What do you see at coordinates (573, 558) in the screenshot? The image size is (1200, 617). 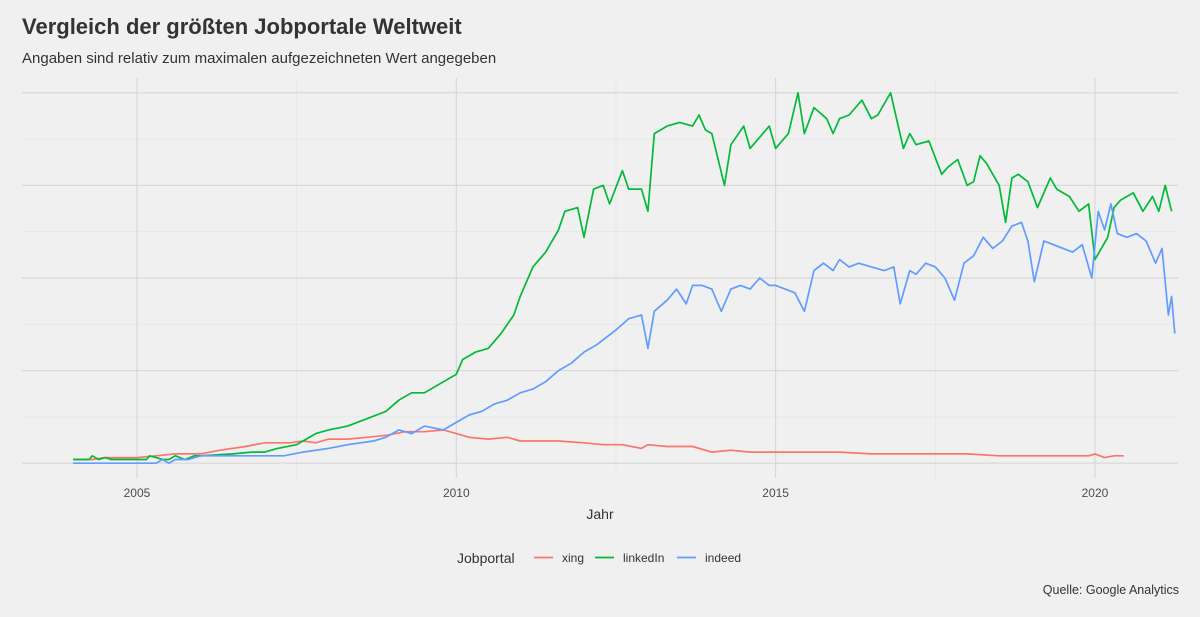 I see `legend-label-xing: xing` at bounding box center [573, 558].